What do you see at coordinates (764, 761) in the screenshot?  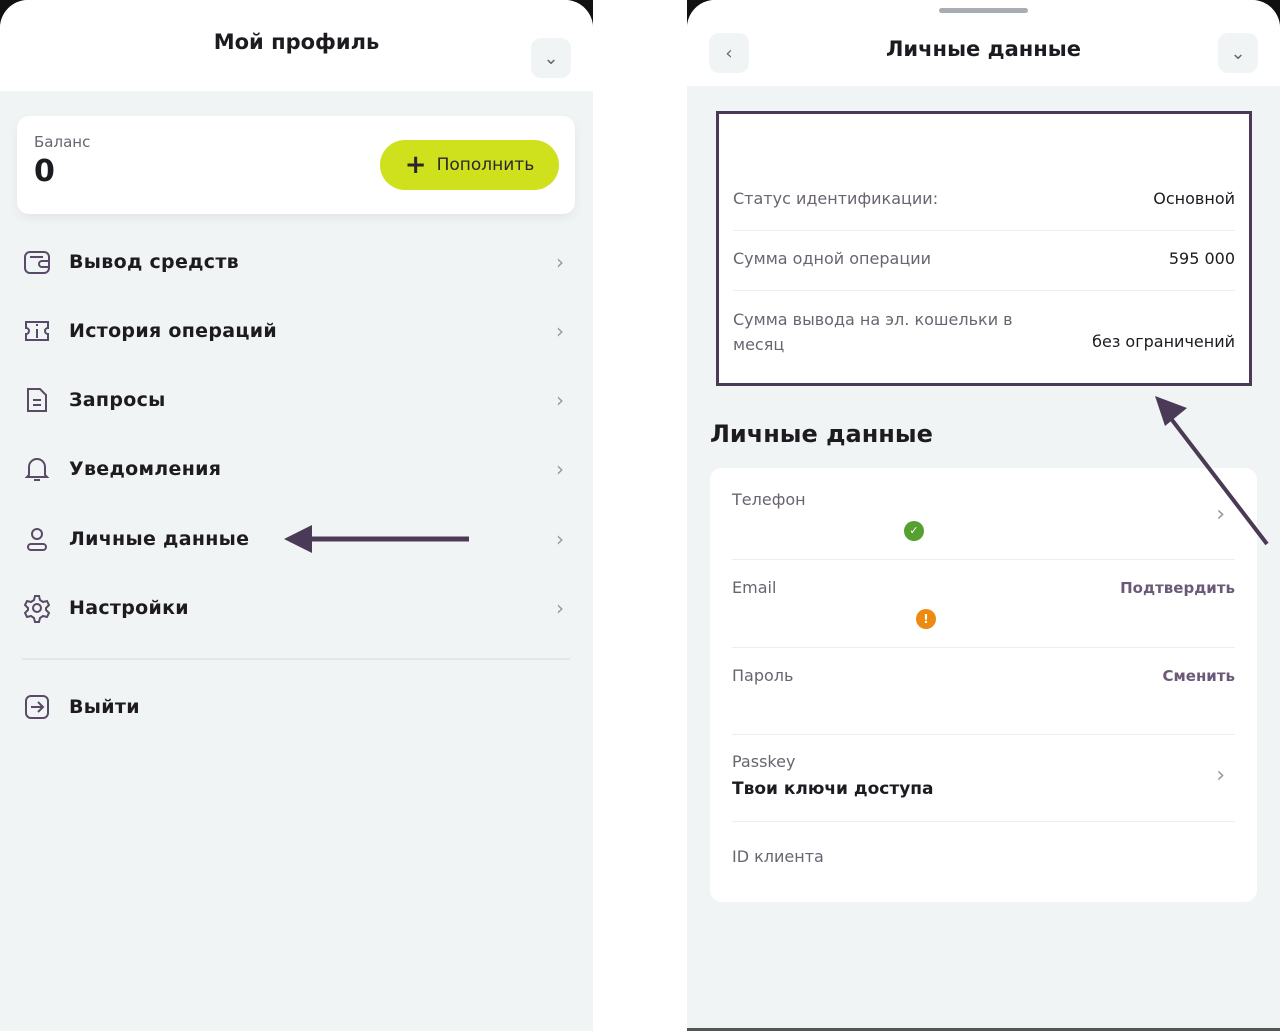 I see `field-label: Passkey` at bounding box center [764, 761].